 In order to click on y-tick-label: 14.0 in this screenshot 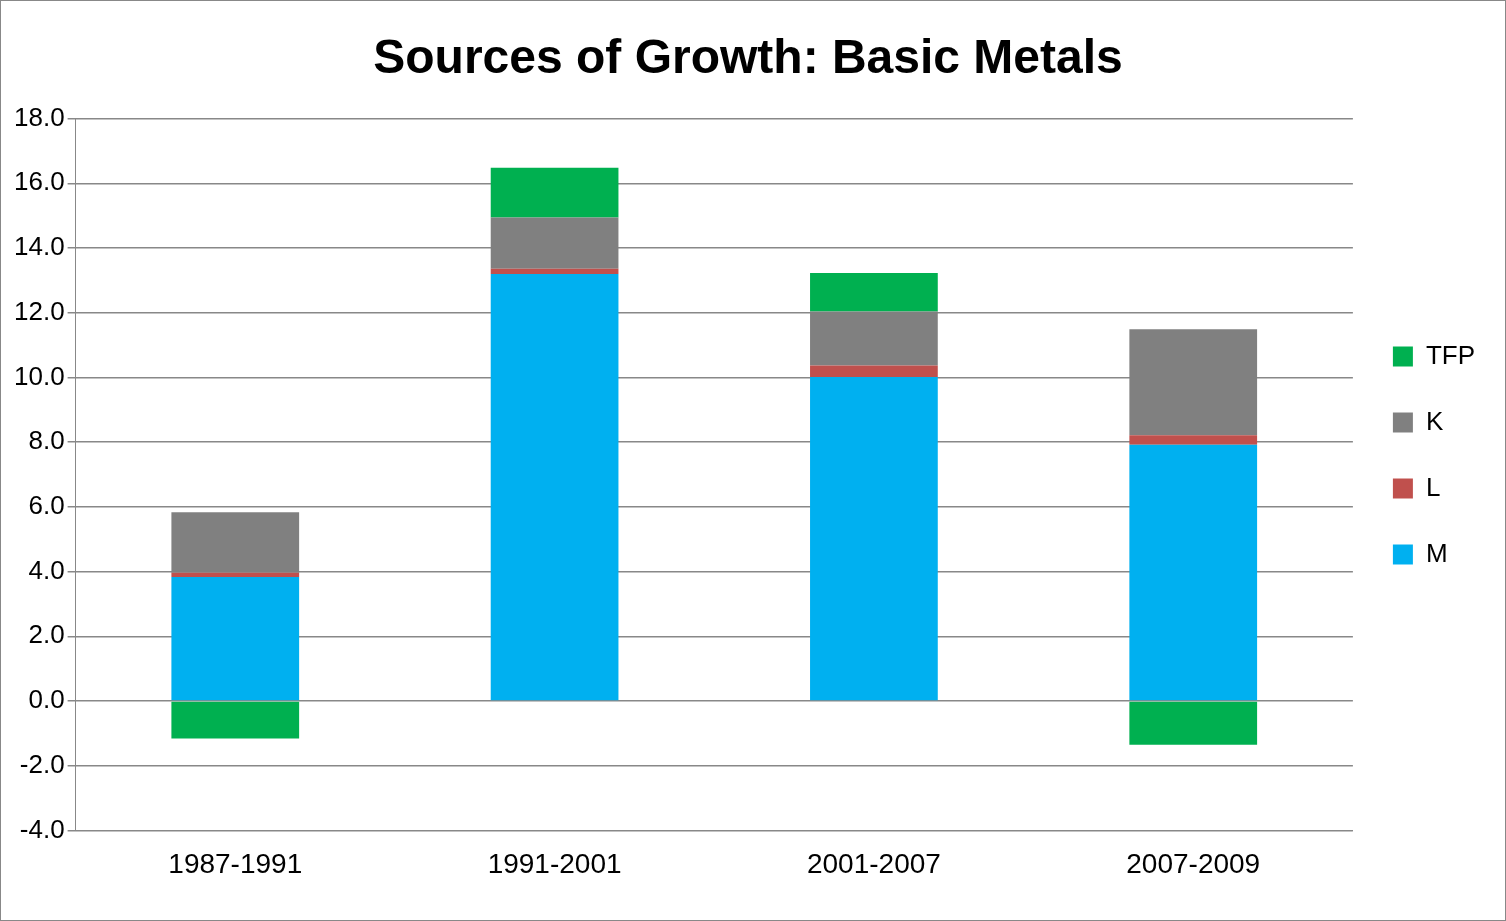, I will do `click(39, 246)`.